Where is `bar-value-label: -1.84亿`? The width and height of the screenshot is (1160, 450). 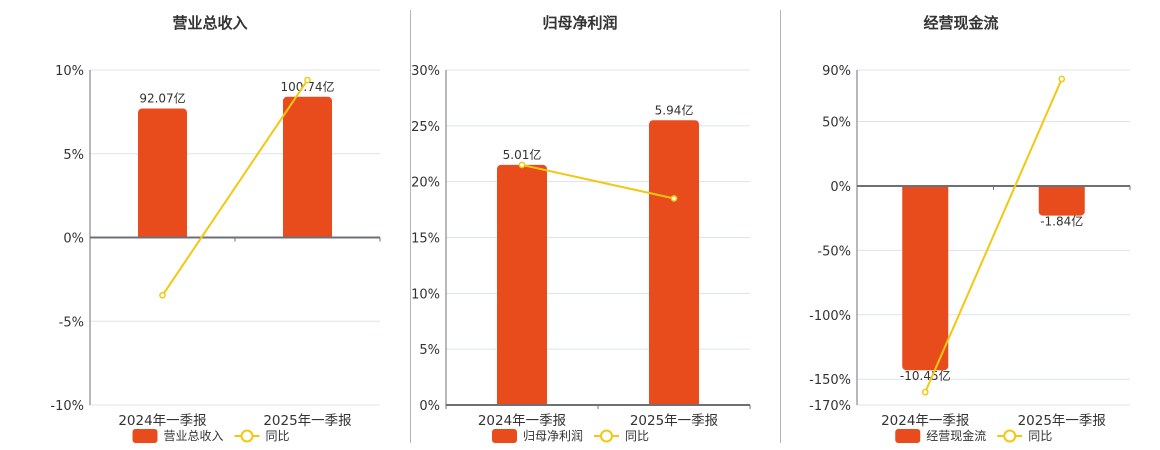
bar-value-label: -1.84亿 is located at coordinates (1061, 221).